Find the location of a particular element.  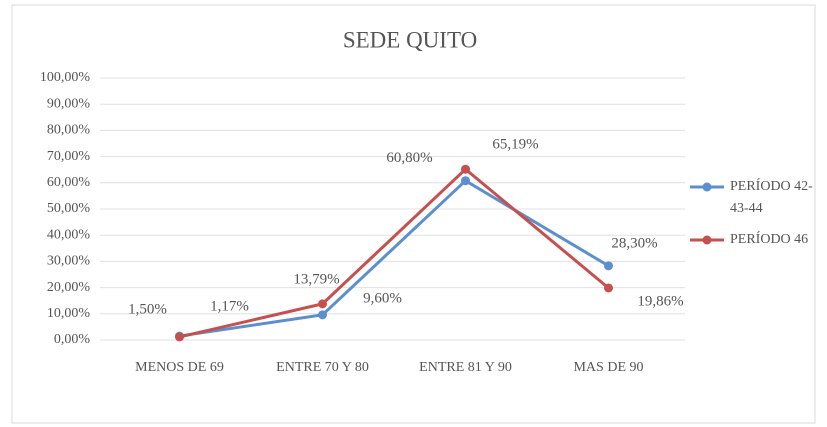

data-label: 9,60% is located at coordinates (382, 298).